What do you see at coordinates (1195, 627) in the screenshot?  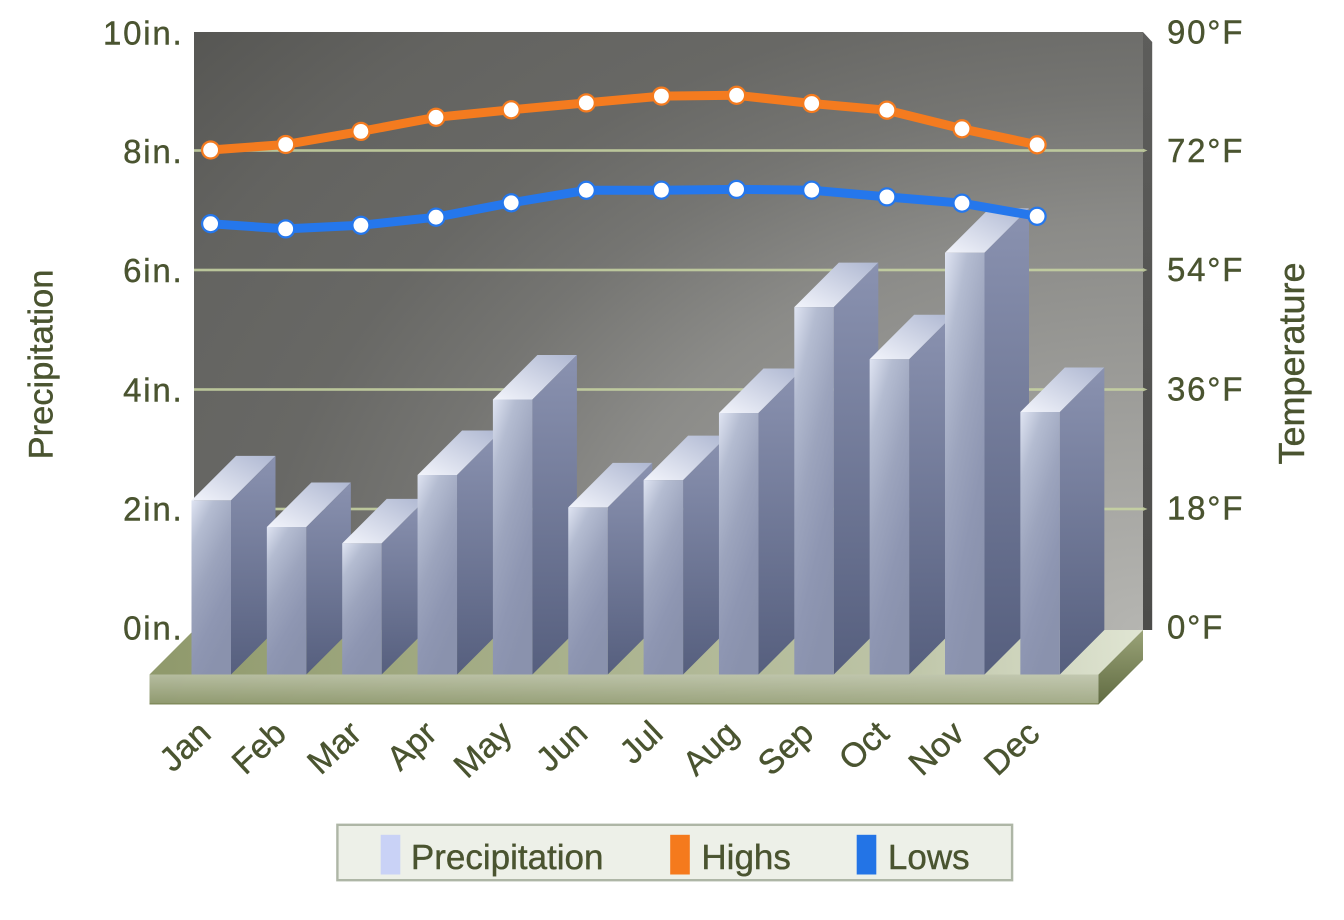 I see `svg-text: 0°F` at bounding box center [1195, 627].